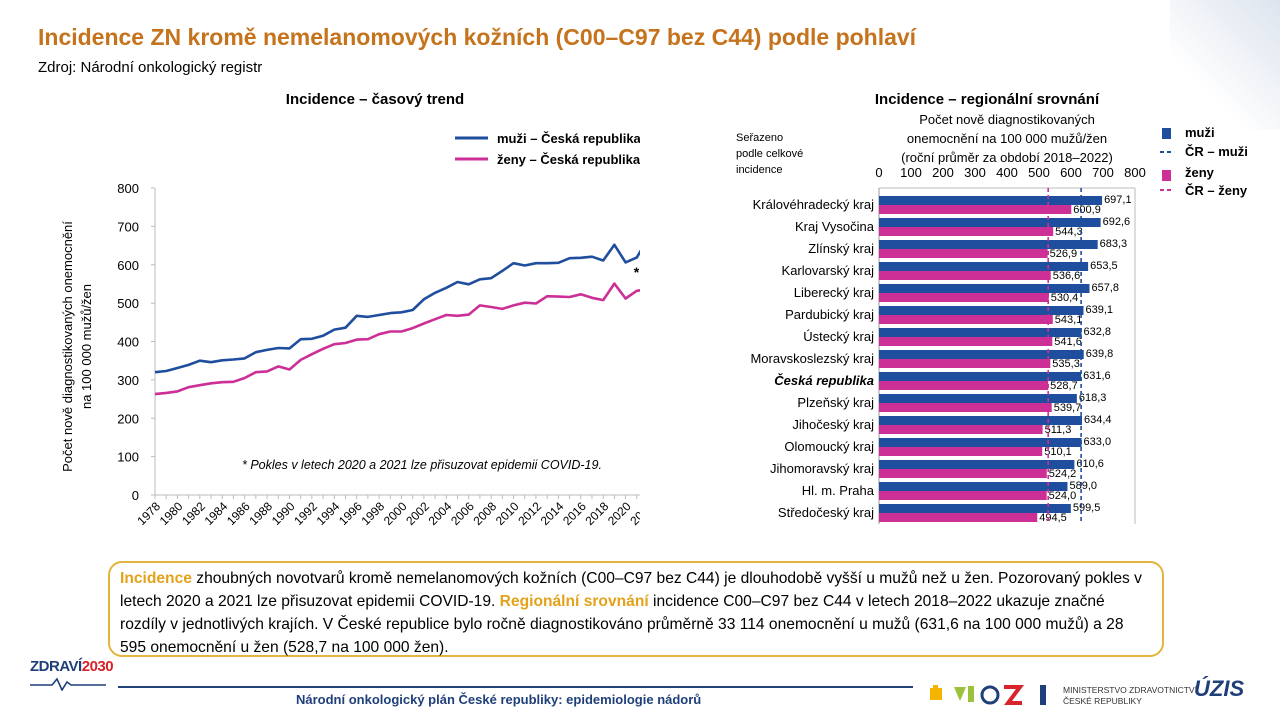  Describe the element at coordinates (1100, 310) in the screenshot. I see `bar-label-men: 639,1` at that location.